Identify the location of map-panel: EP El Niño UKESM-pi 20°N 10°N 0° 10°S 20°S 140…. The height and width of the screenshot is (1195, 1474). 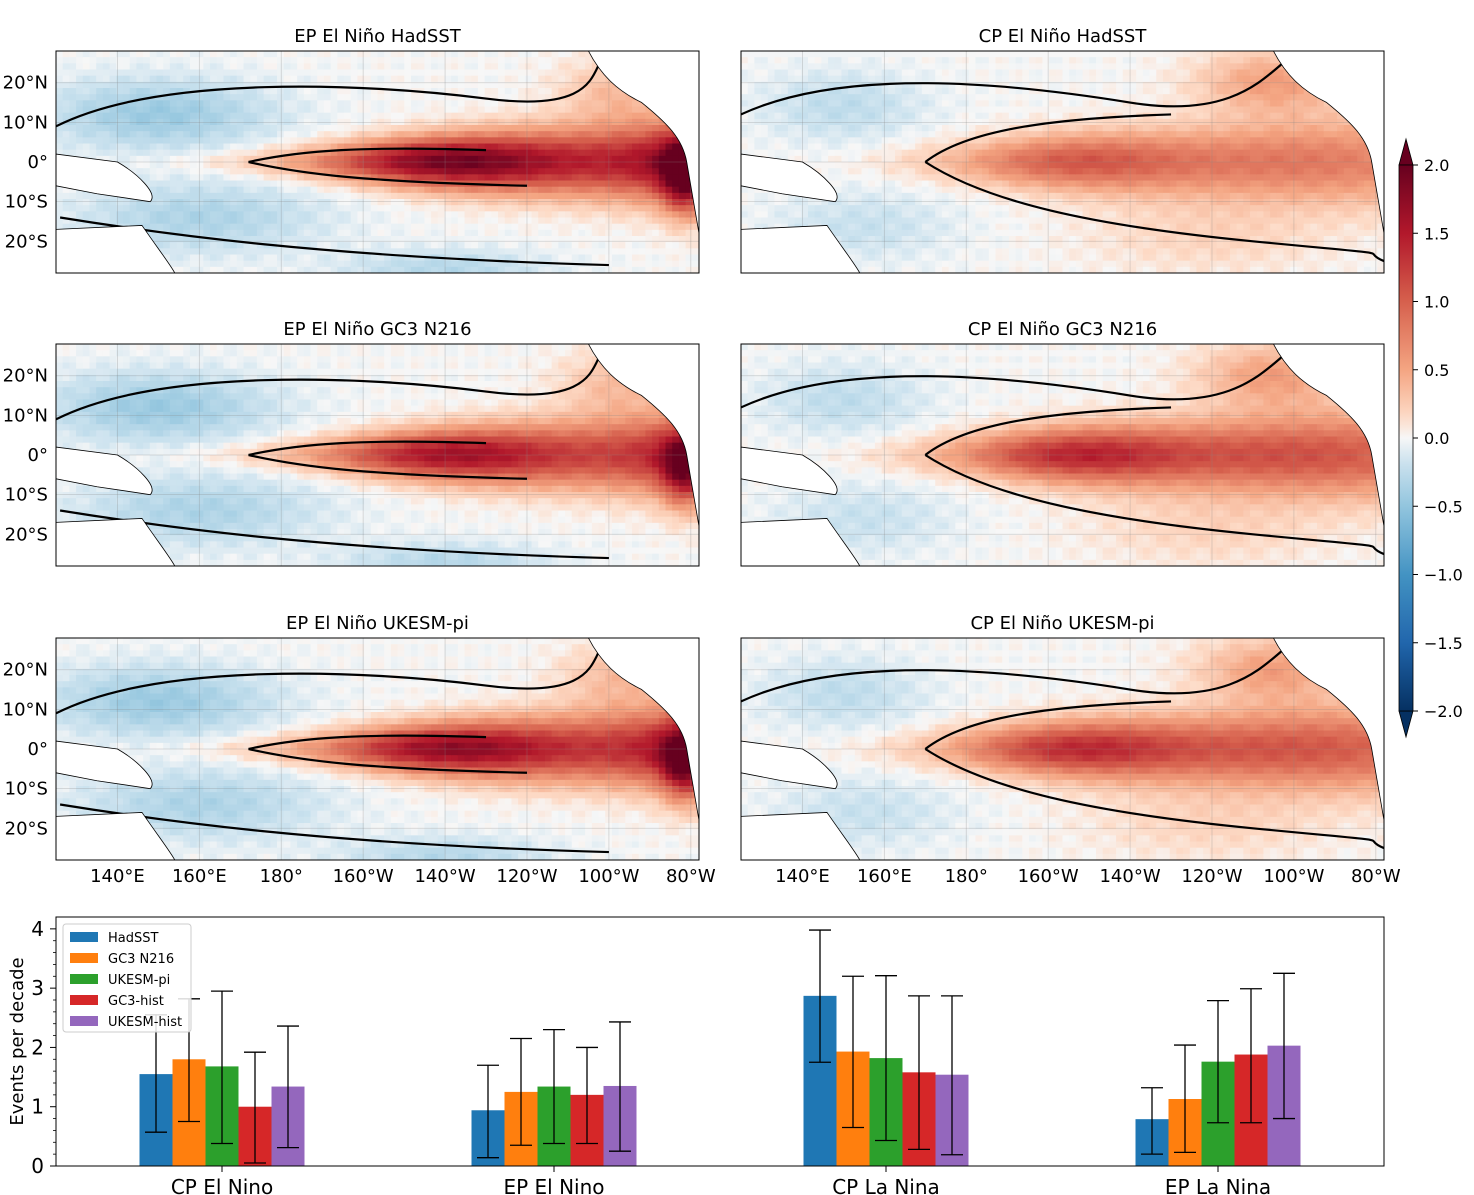
(359, 750).